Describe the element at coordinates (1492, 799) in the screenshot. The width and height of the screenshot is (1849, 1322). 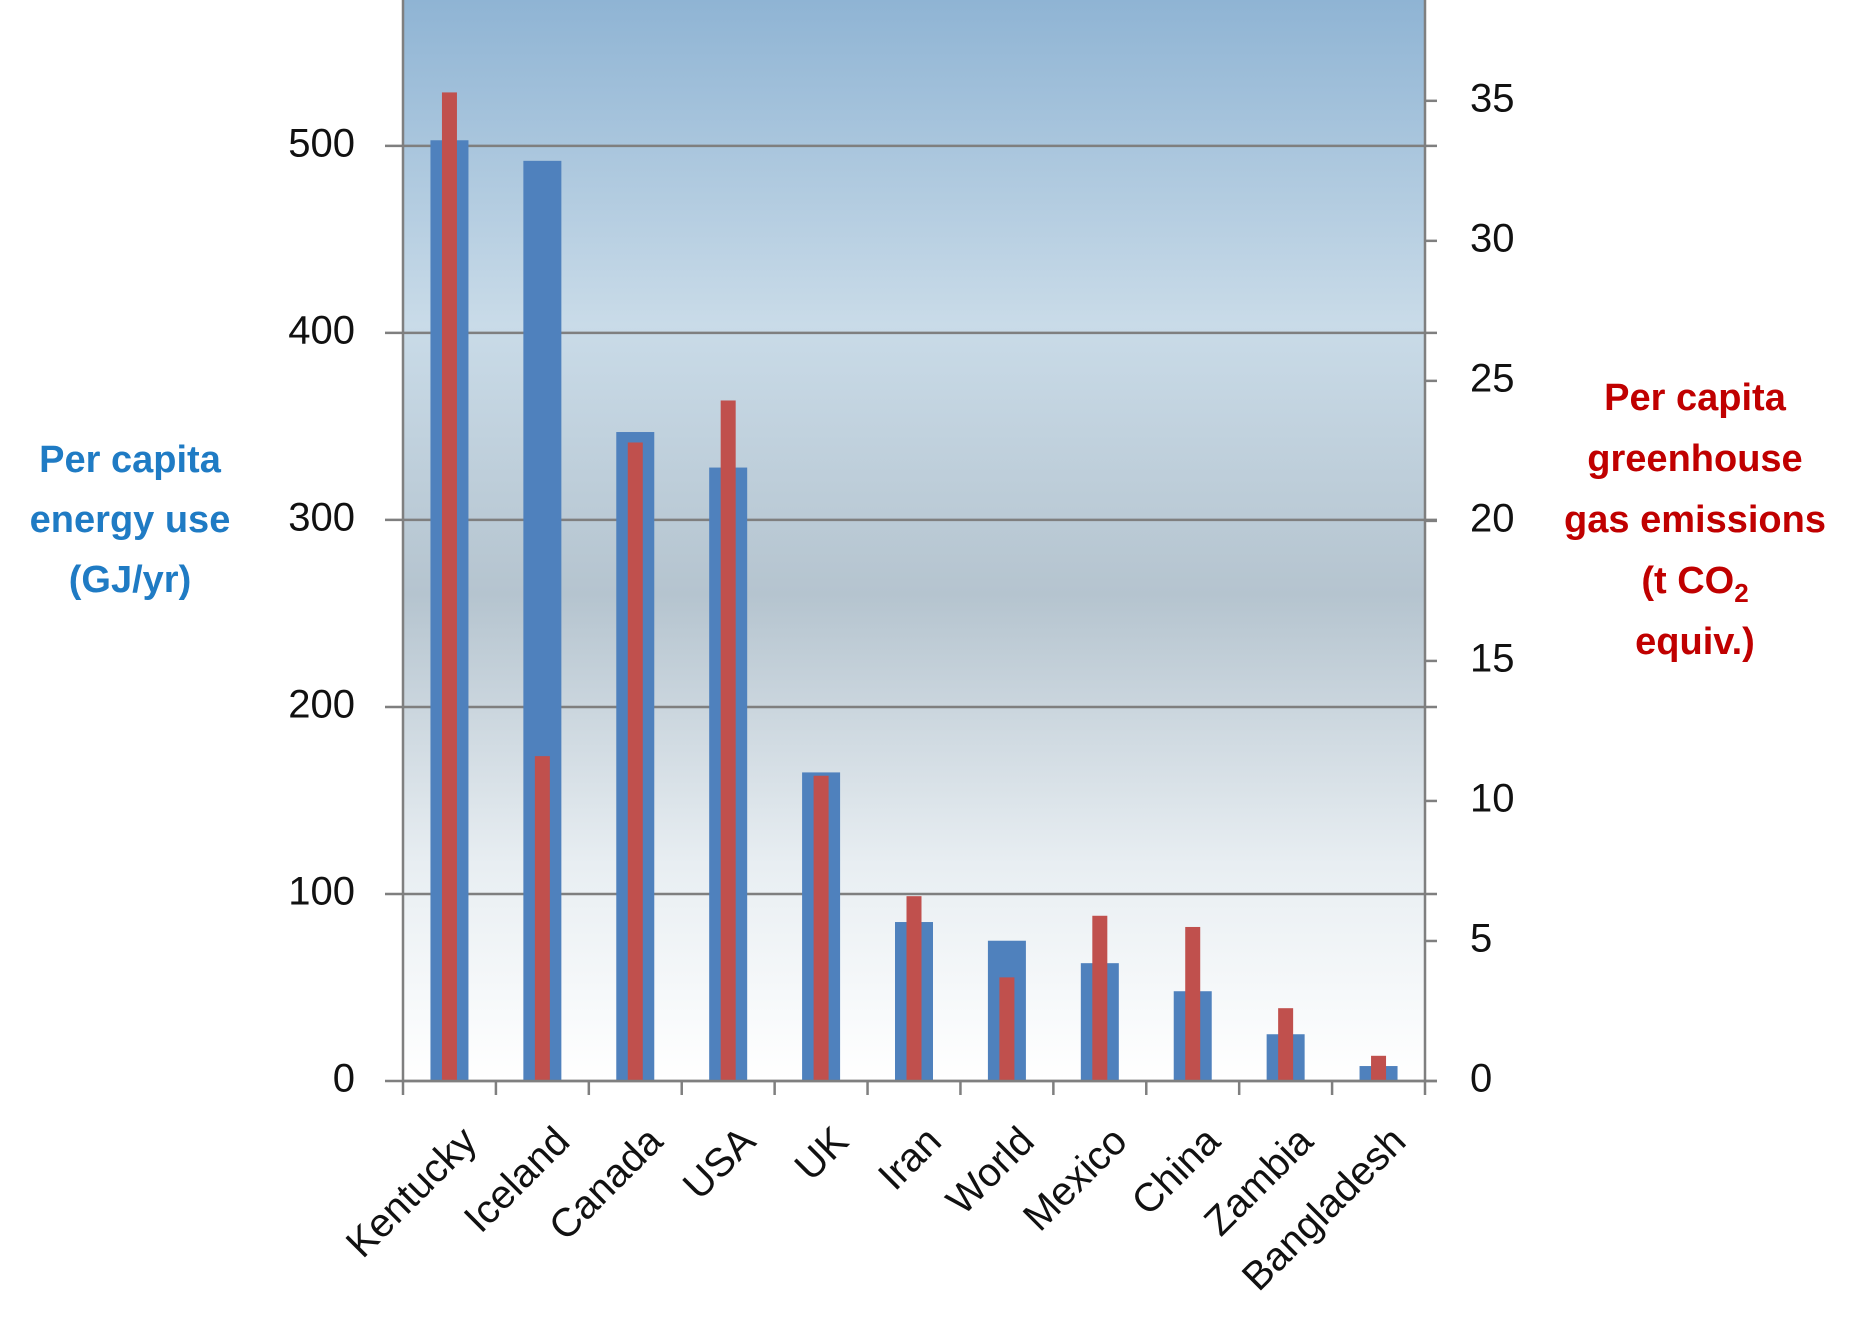
I see `y2-tick-label: 10` at that location.